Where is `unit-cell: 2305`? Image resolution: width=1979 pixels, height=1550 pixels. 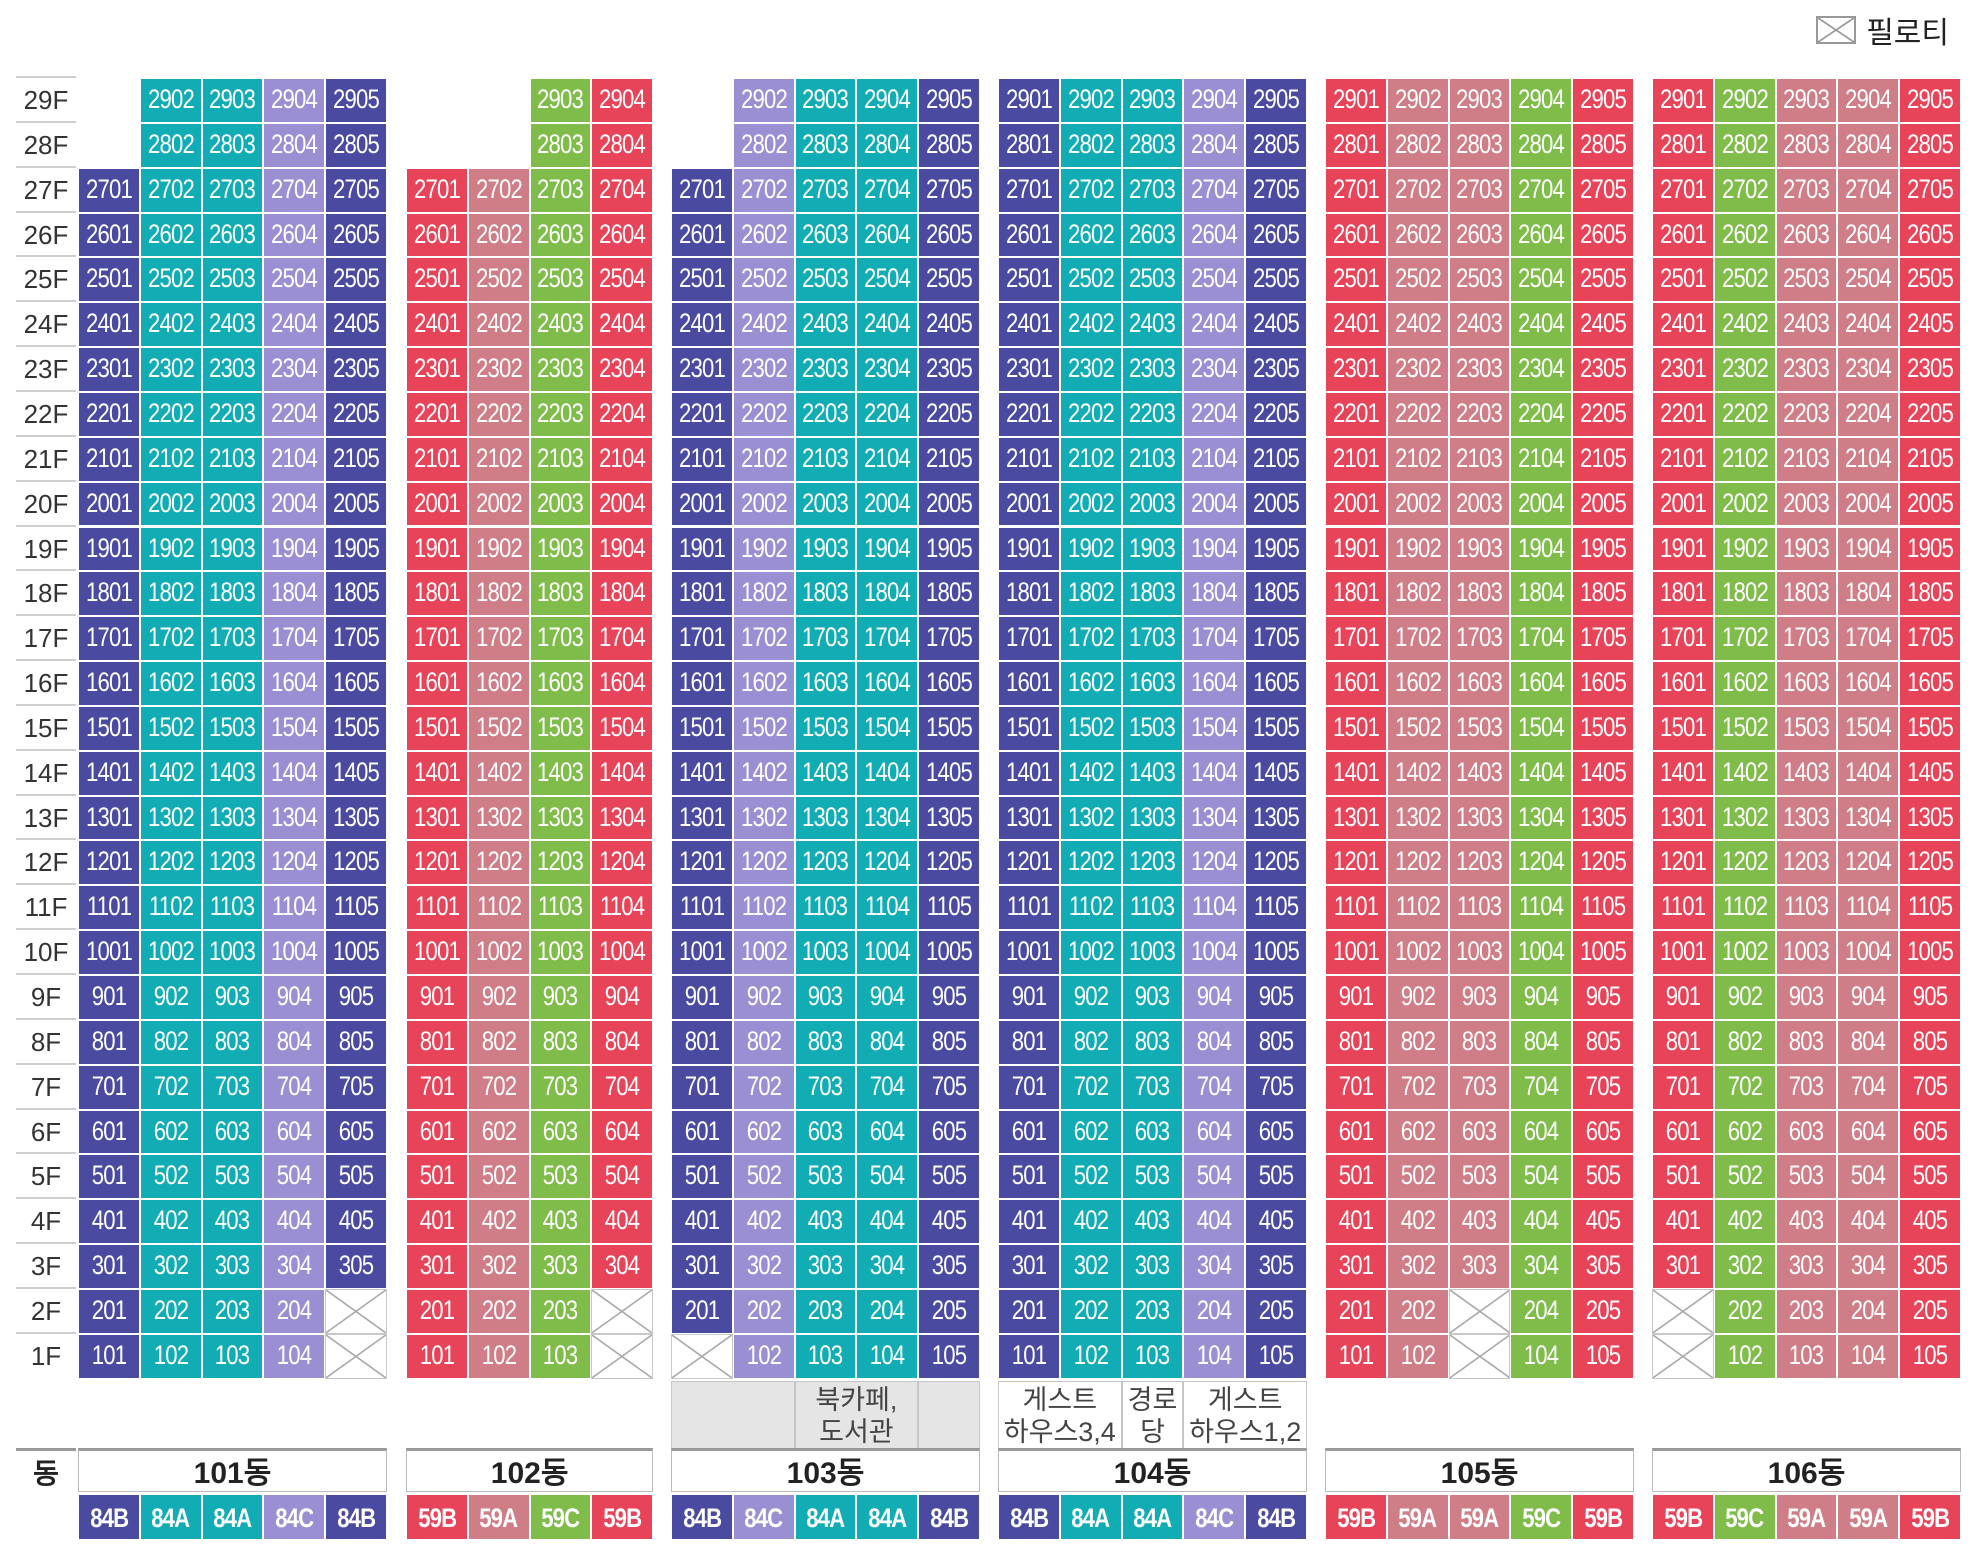 unit-cell: 2305 is located at coordinates (1603, 369).